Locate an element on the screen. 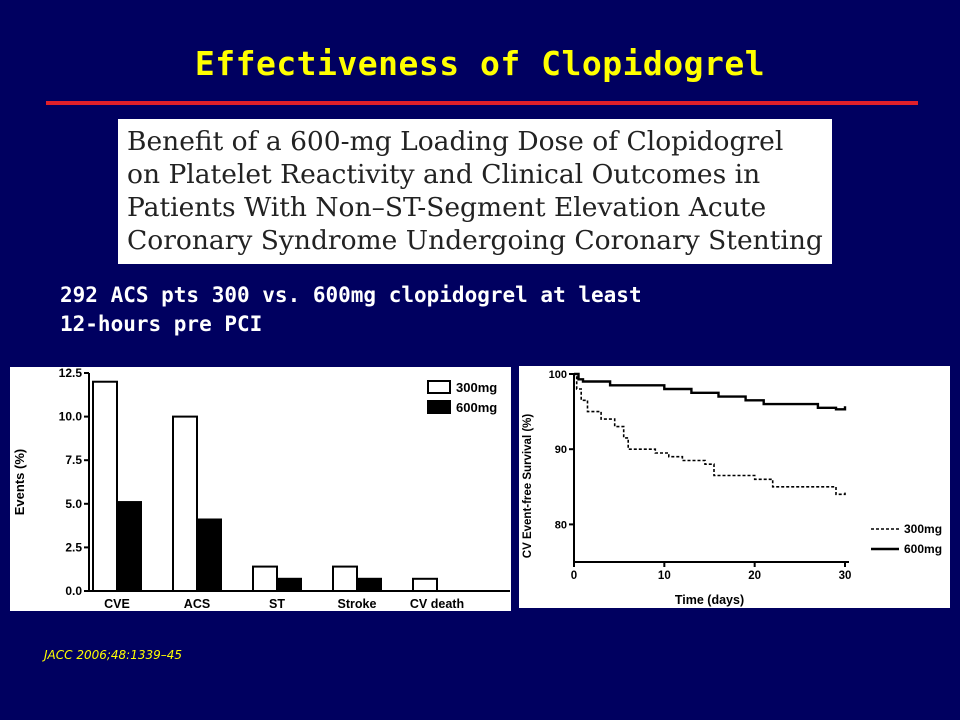  bar-600mg-st is located at coordinates (289, 585).